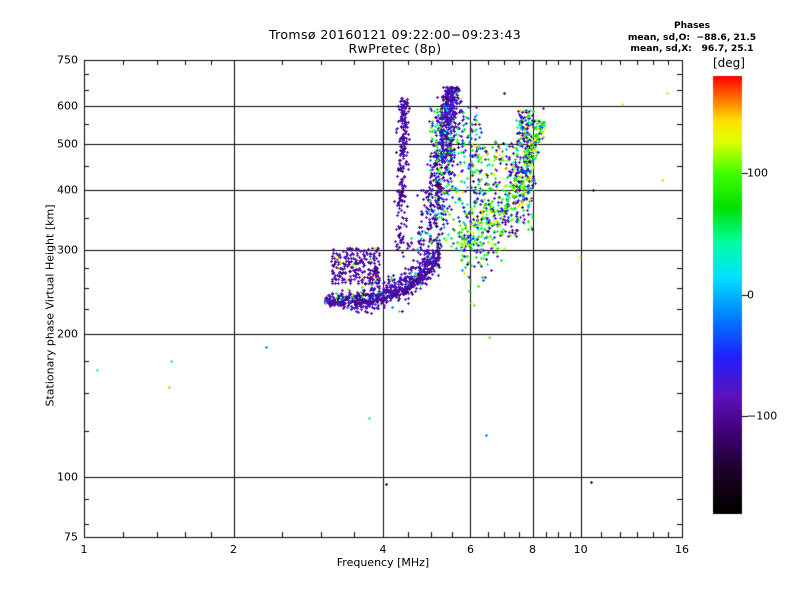  What do you see at coordinates (67, 477) in the screenshot?
I see `y-tick-label: 100` at bounding box center [67, 477].